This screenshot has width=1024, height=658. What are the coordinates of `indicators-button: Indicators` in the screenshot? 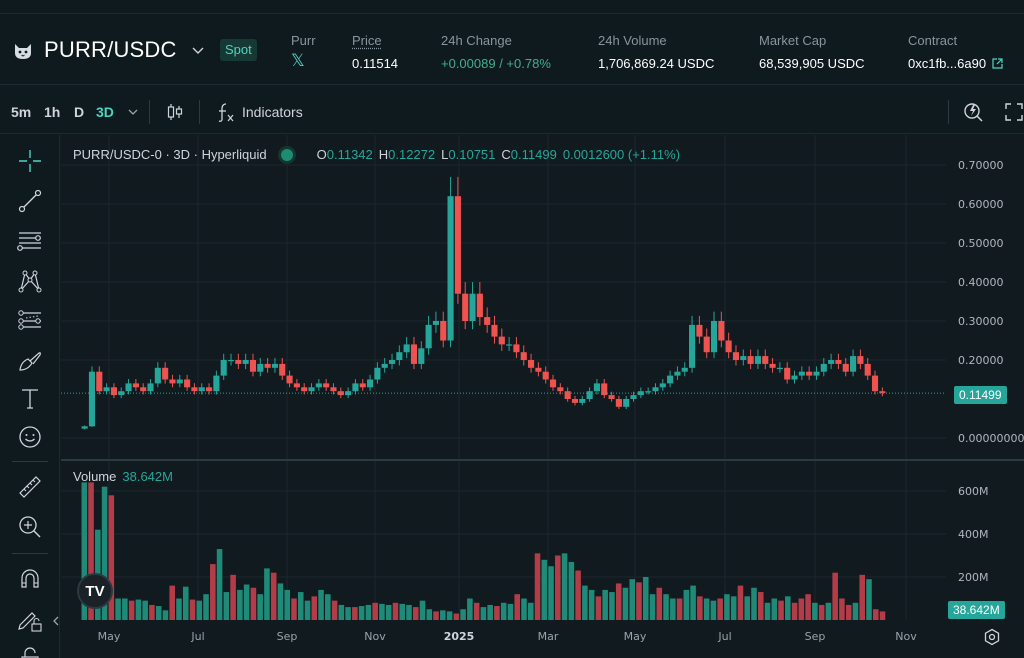 It's located at (272, 112).